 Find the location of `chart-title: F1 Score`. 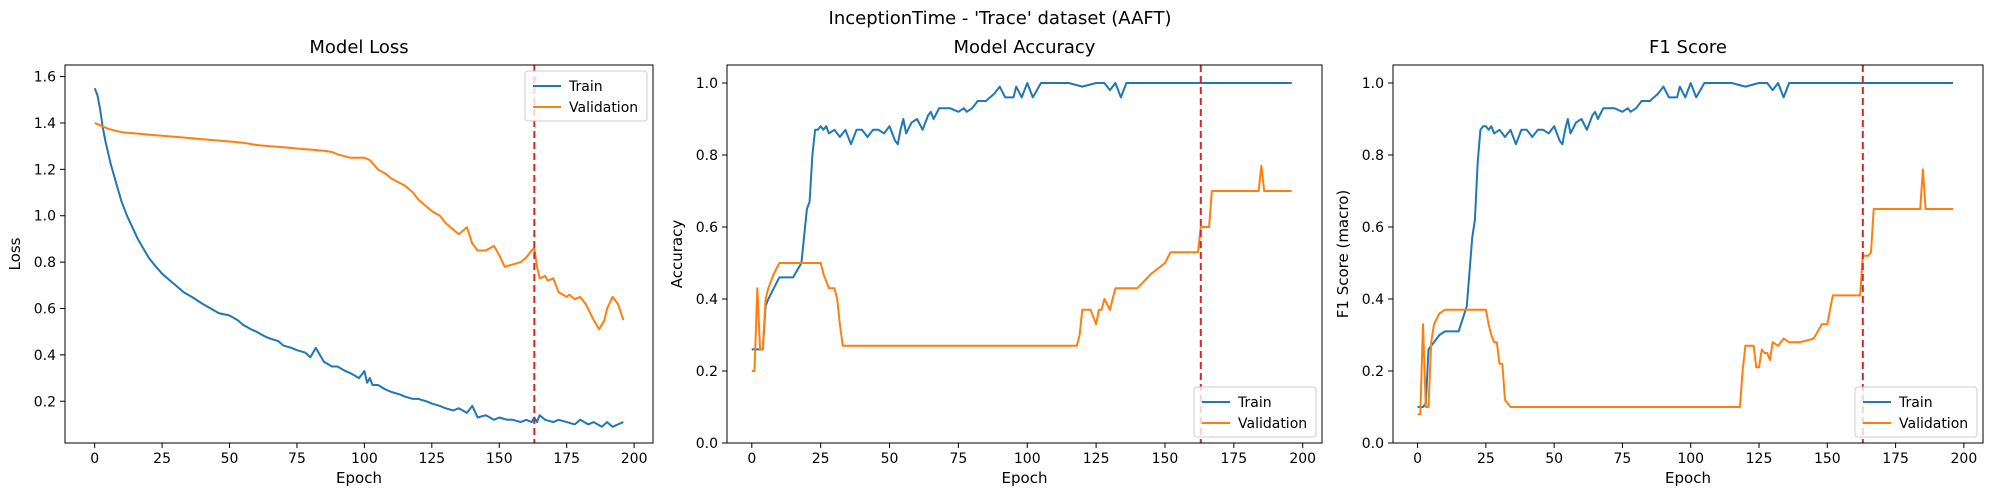

chart-title: F1 Score is located at coordinates (1688, 47).